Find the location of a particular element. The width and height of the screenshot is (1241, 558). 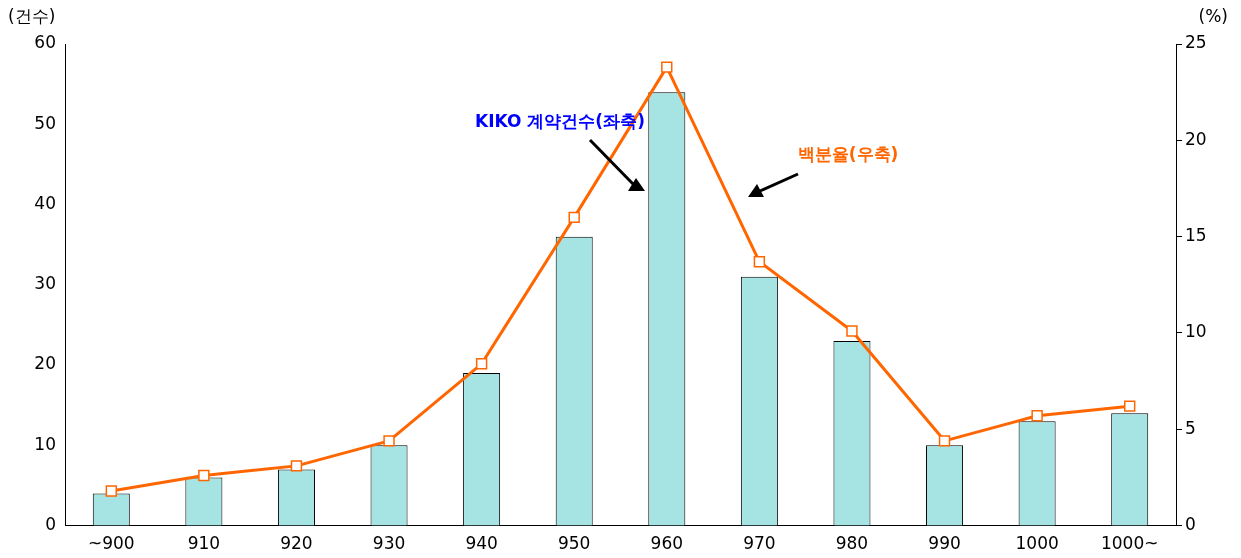

y2-axis-title: (%) is located at coordinates (1213, 16).